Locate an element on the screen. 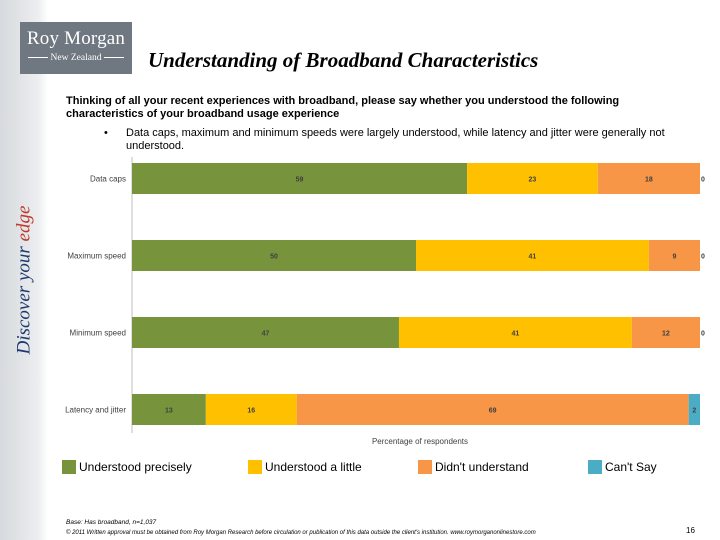  logo-region: New Zealand is located at coordinates (76, 58).